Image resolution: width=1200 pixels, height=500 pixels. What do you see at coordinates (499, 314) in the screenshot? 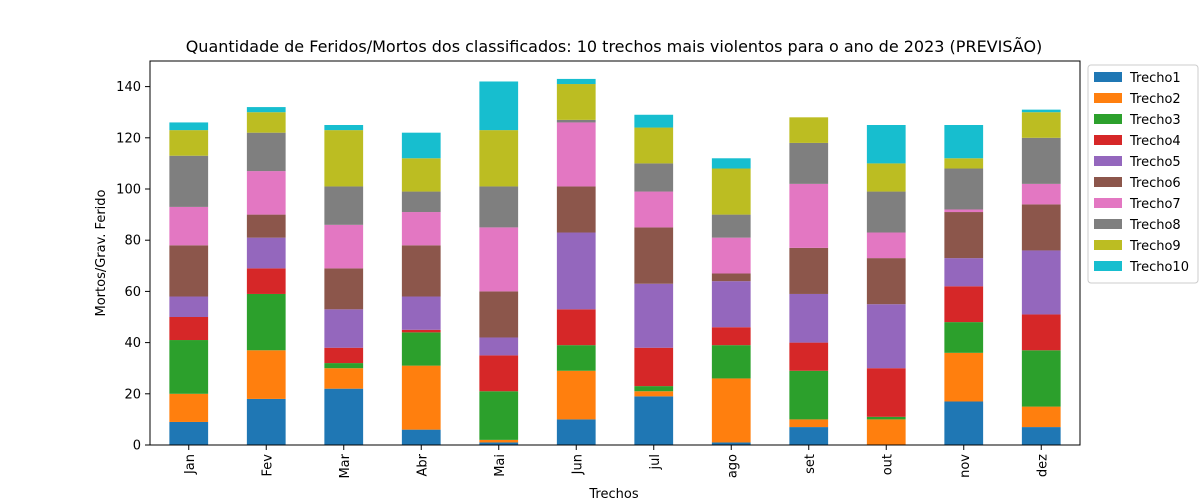
I see `bar-trecho6-mai` at bounding box center [499, 314].